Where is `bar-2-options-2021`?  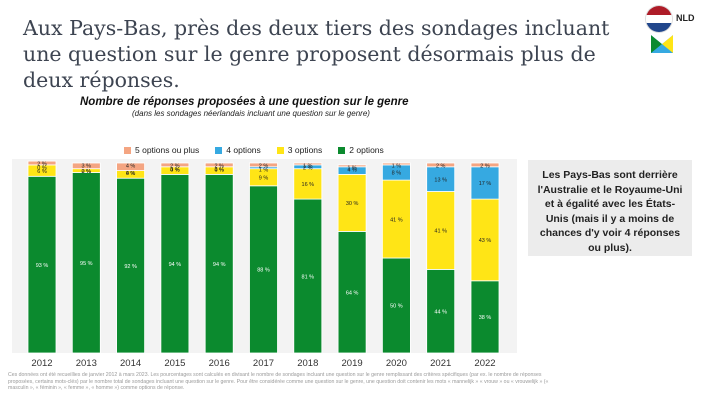
bar-2-options-2021 is located at coordinates (441, 311).